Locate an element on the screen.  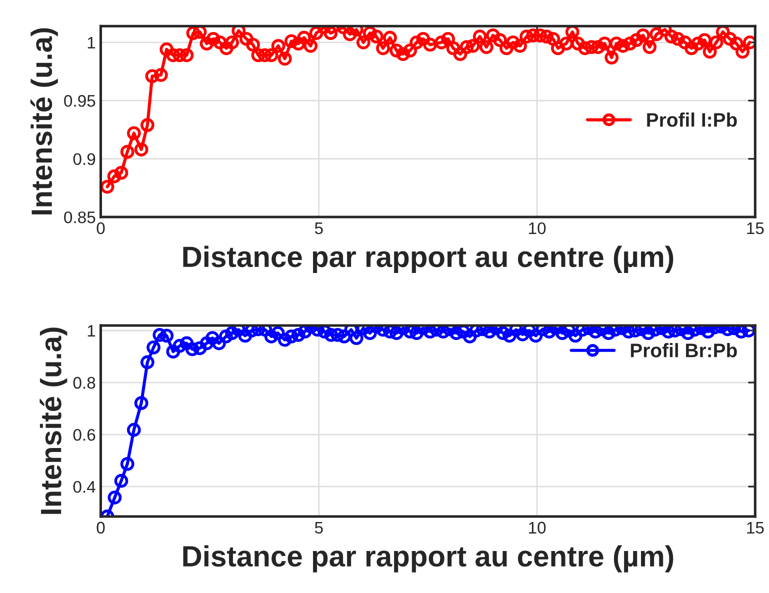
y-tick-label: 0.85 is located at coordinates (80, 217).